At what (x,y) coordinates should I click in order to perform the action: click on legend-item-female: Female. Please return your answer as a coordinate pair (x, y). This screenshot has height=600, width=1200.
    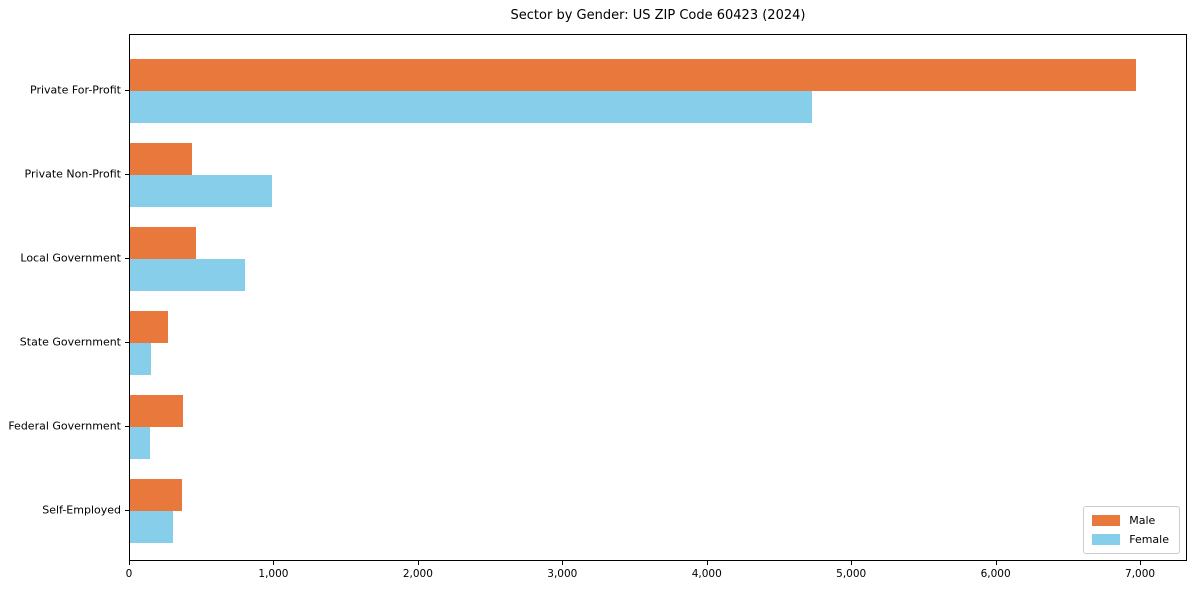
    Looking at the image, I should click on (1130, 539).